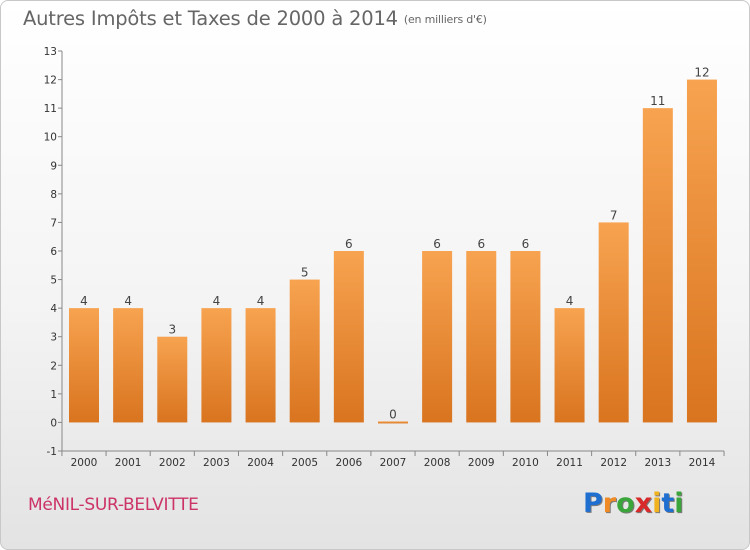  What do you see at coordinates (113, 505) in the screenshot?
I see `commune-name: MéNIL-SUR-BELVITTE` at bounding box center [113, 505].